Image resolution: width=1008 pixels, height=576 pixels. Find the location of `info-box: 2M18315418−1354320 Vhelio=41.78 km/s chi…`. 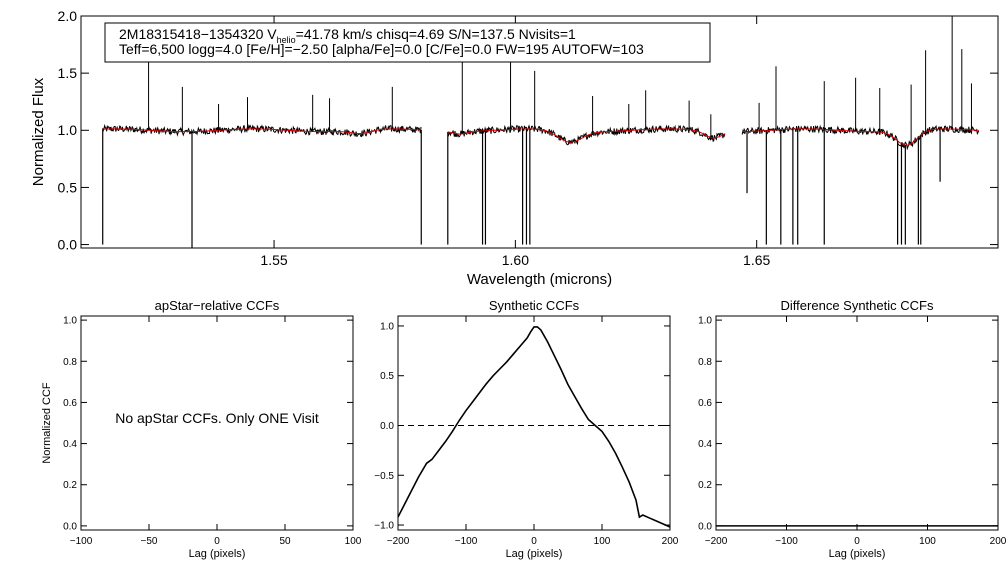

info-box: 2M18315418−1354320 Vhelio=41.78 km/s chi… is located at coordinates (407, 42).